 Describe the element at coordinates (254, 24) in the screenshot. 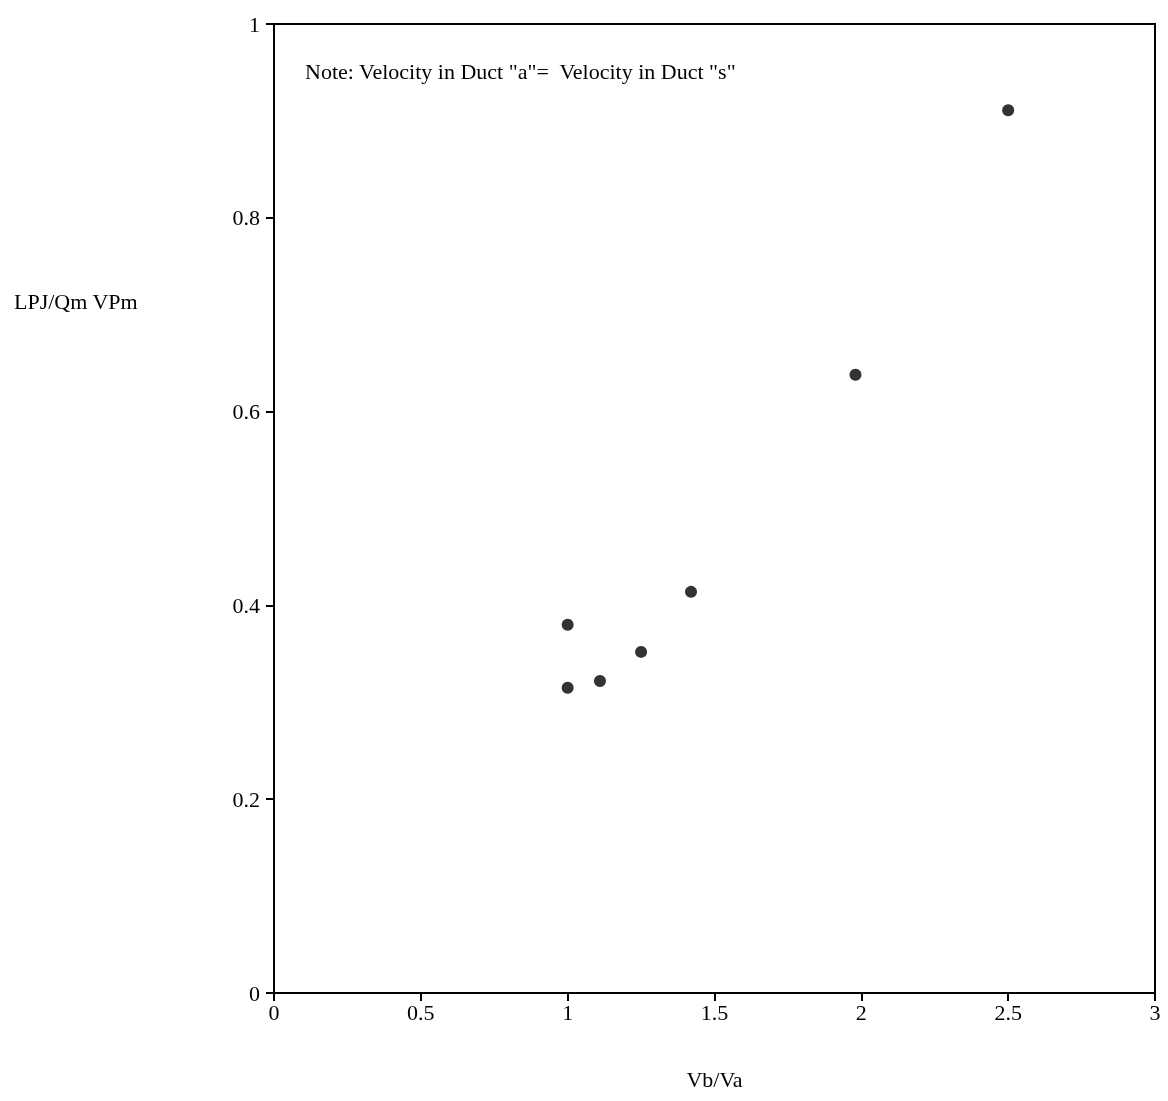

I see `y-tick-label: 1` at that location.